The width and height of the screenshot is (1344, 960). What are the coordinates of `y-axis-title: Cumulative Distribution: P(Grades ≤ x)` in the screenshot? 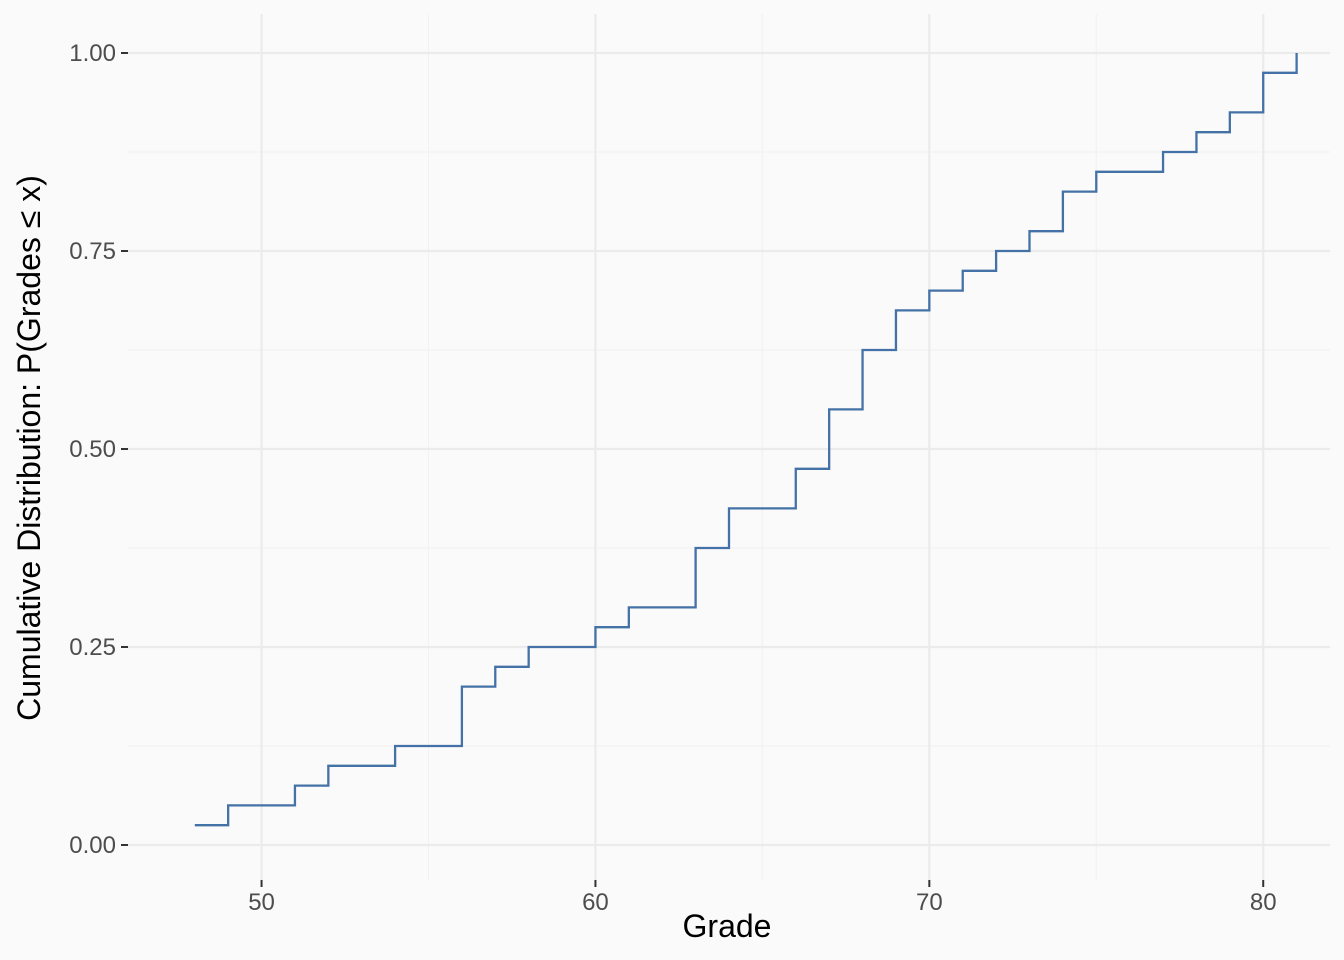 It's located at (29, 448).